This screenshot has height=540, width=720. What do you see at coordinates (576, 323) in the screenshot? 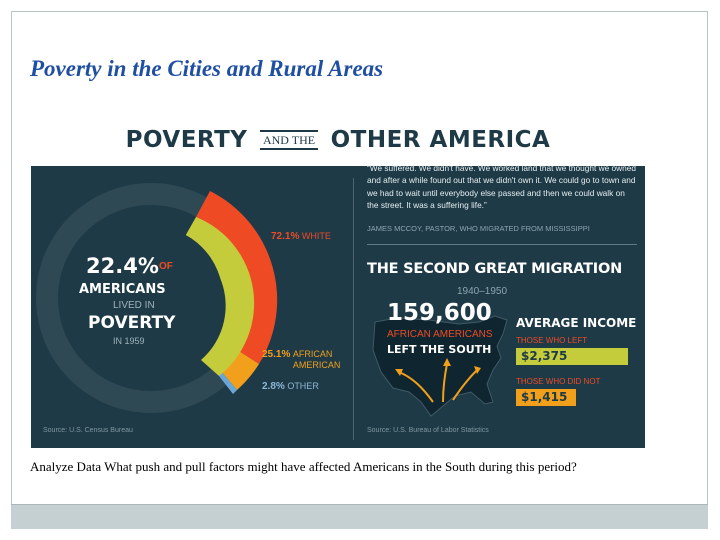
I see `income-title: AVERAGE INCOME` at bounding box center [576, 323].